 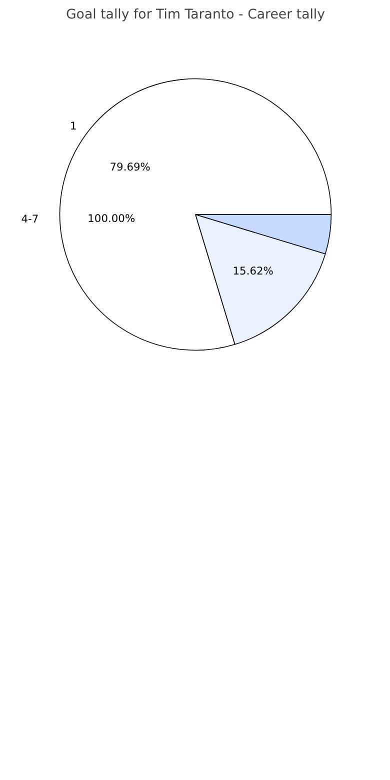 I want to click on data-label: 79.69%, so click(x=130, y=167).